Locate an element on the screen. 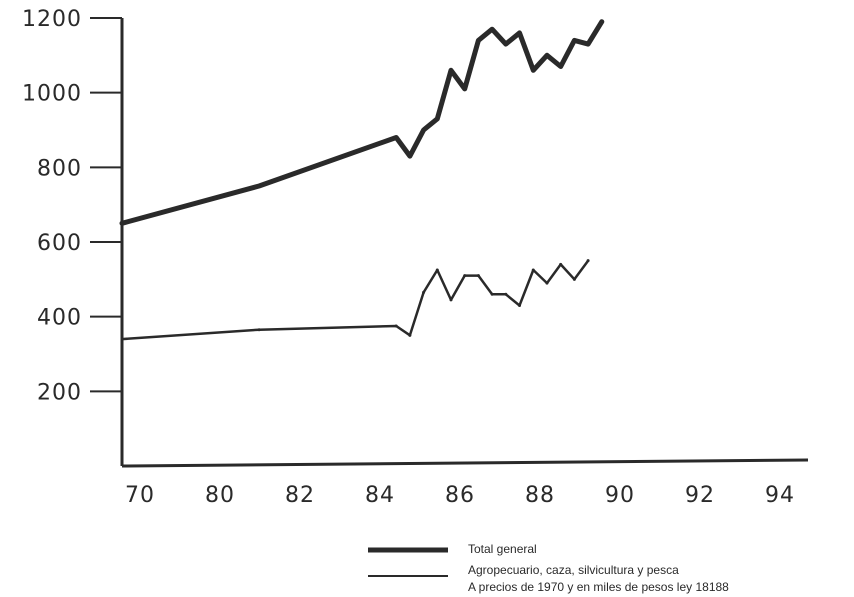 Image resolution: width=854 pixels, height=597 pixels. x-axis-line is located at coordinates (465, 463).